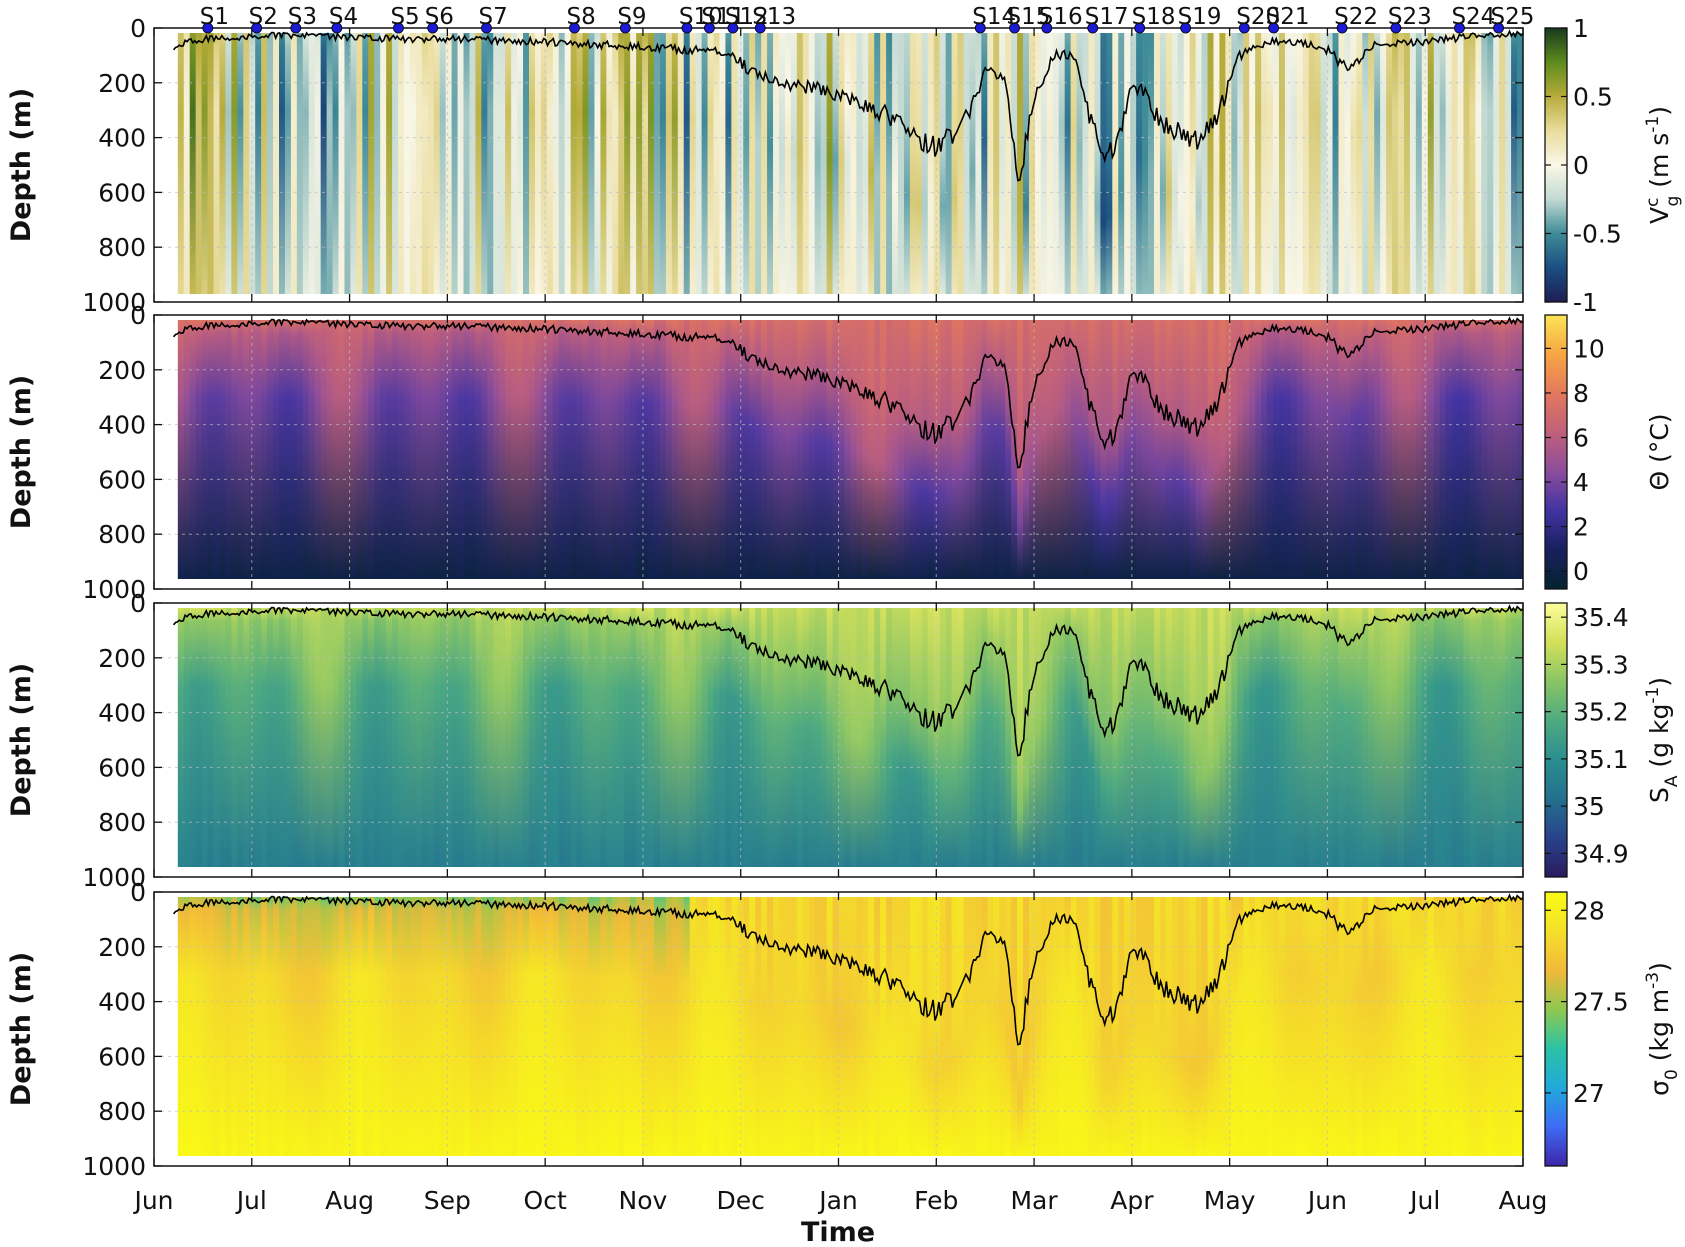 Image resolution: width=1685 pixels, height=1247 pixels. Describe the element at coordinates (580, 17) in the screenshot. I see `event-label: S8` at that location.